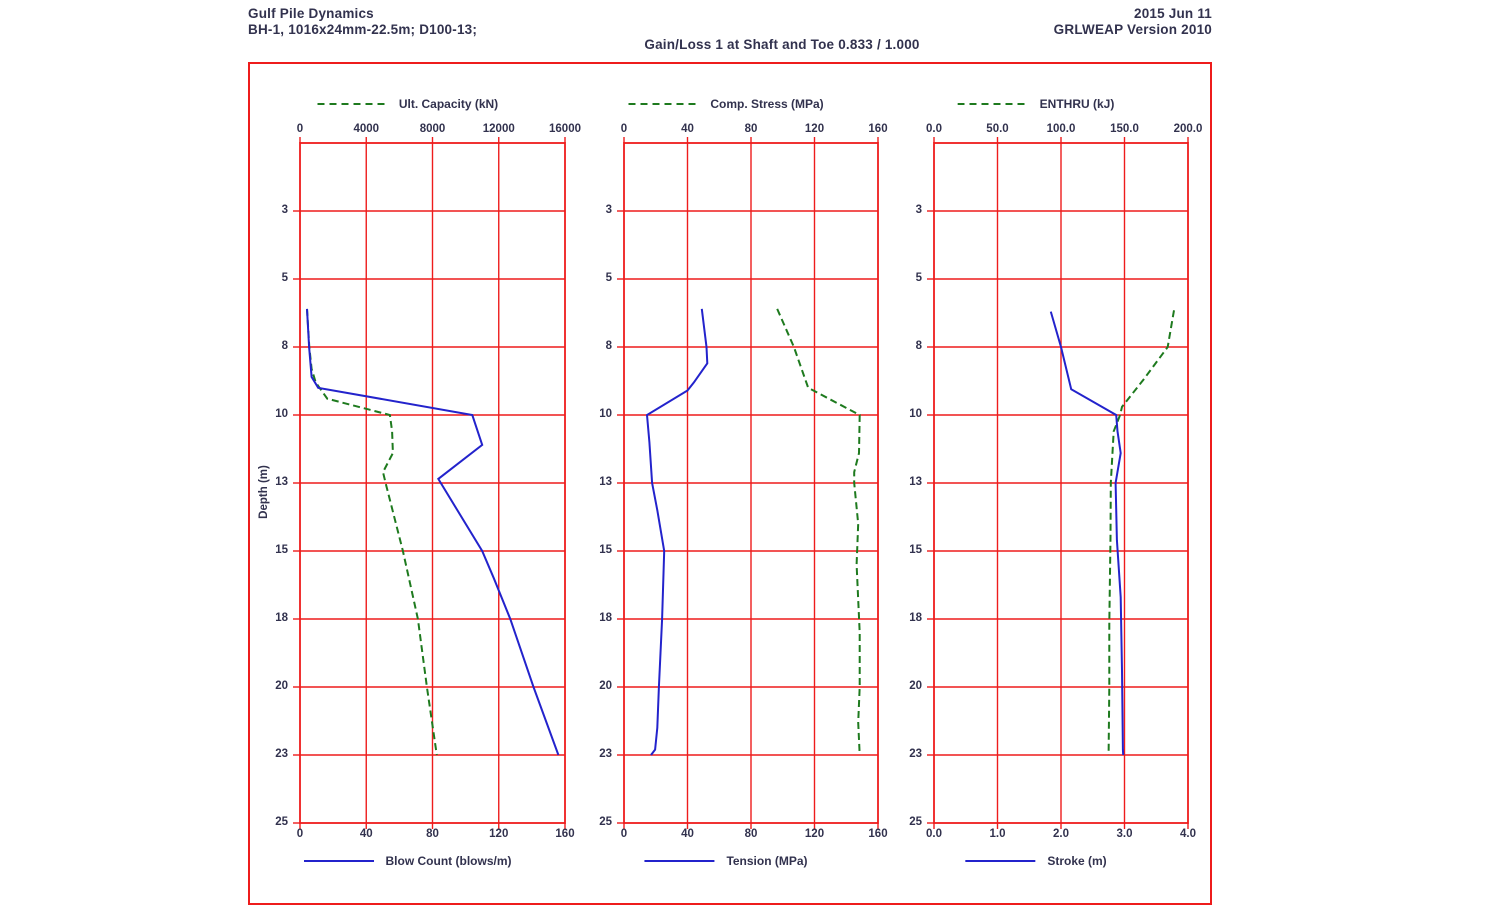 The height and width of the screenshot is (916, 1500). I want to click on bottom-axis-tick-label: 1.0, so click(997, 834).